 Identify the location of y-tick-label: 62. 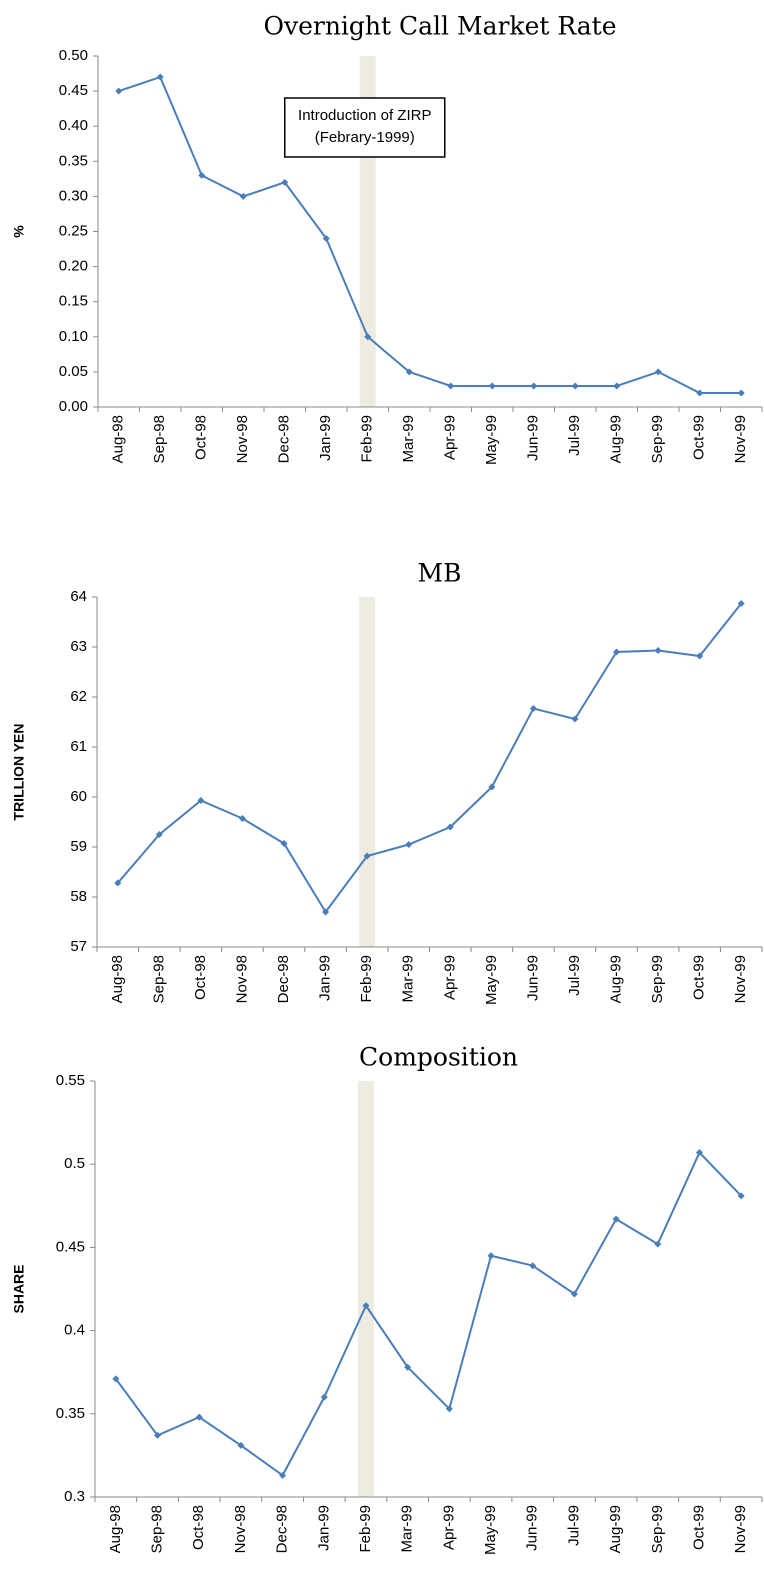
(78, 696).